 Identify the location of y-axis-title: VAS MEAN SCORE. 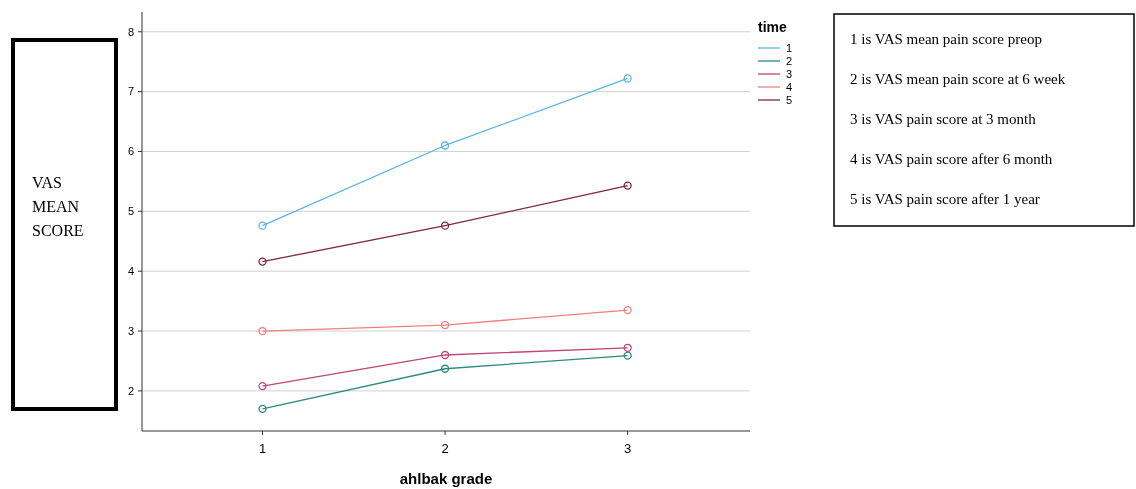
(58, 206).